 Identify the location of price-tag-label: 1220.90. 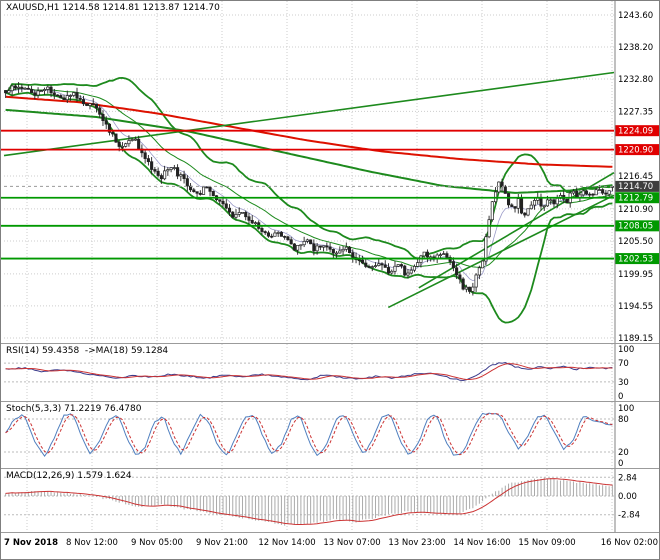
(635, 150).